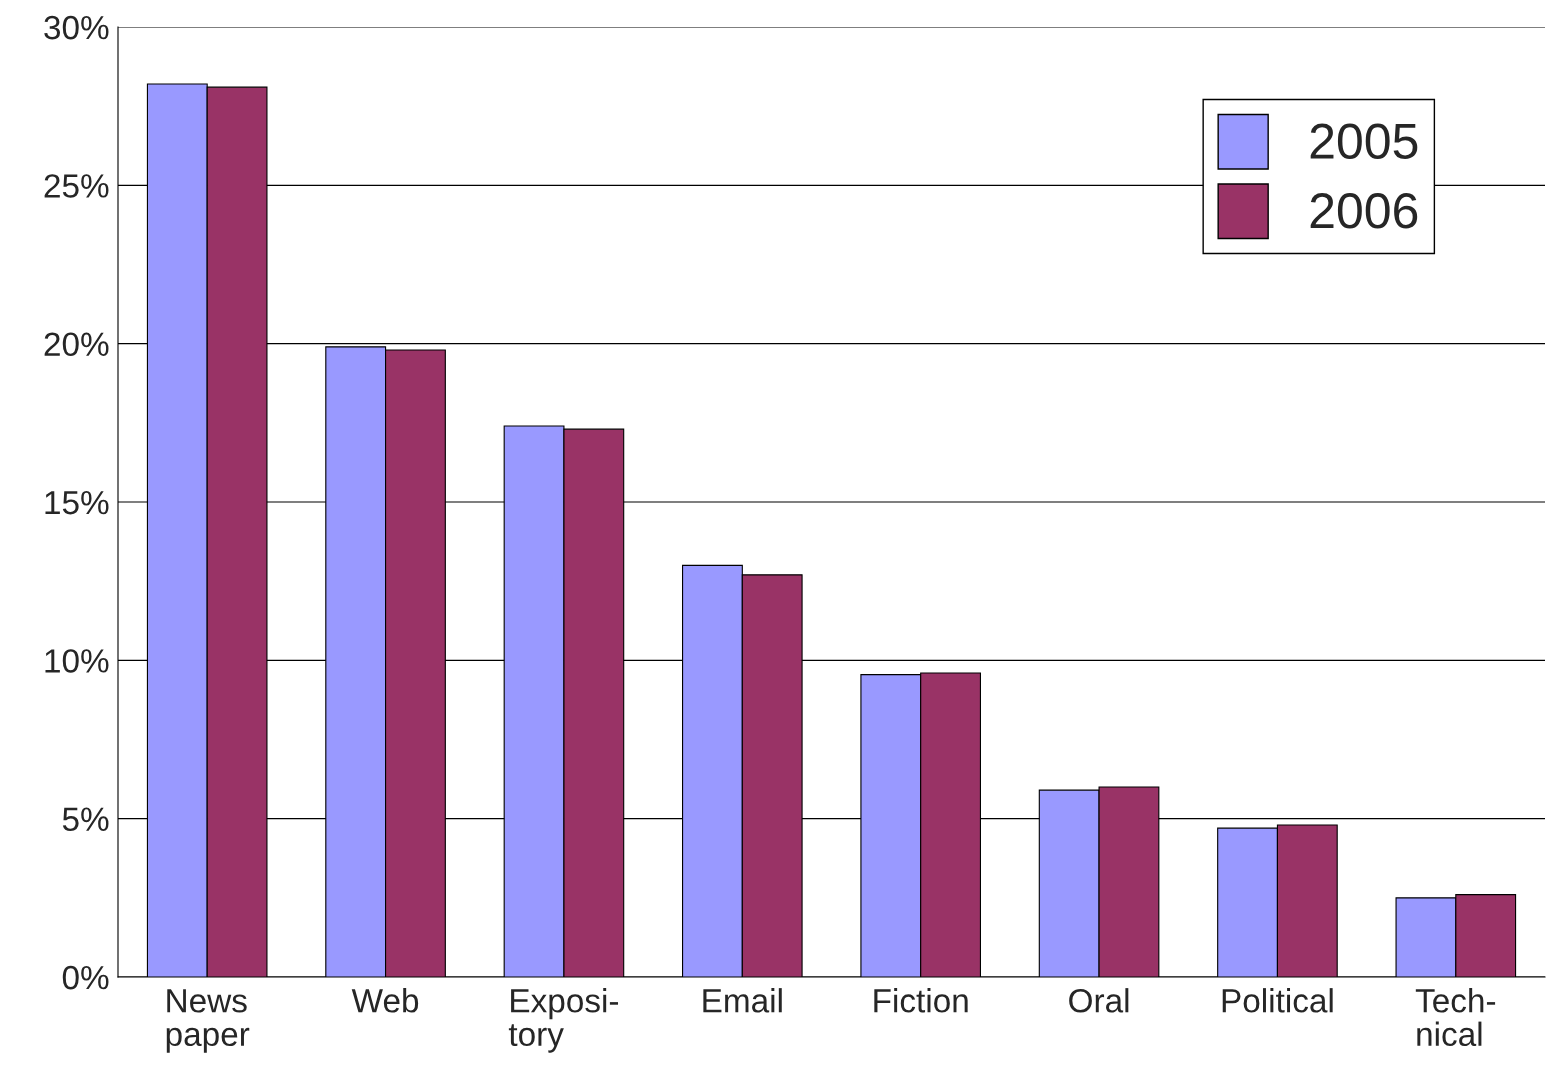 The width and height of the screenshot is (1548, 1081). I want to click on x-tick-label: Tech- nical, so click(1455, 1017).